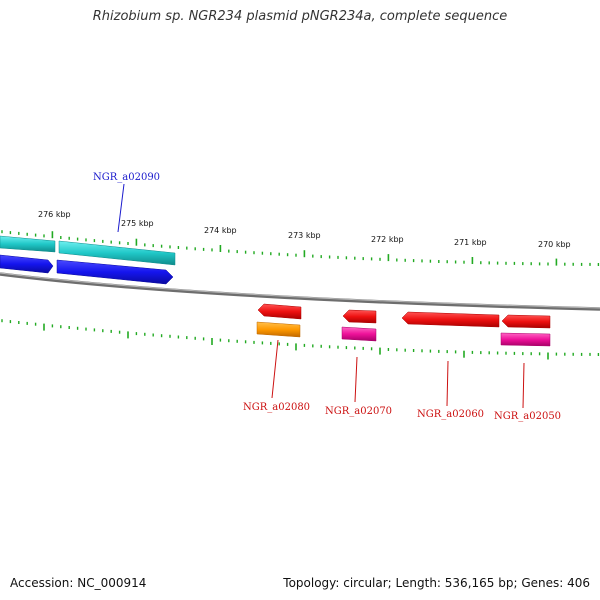  Describe the element at coordinates (470, 242) in the screenshot. I see `scale-label-271: 271 kbp` at that location.